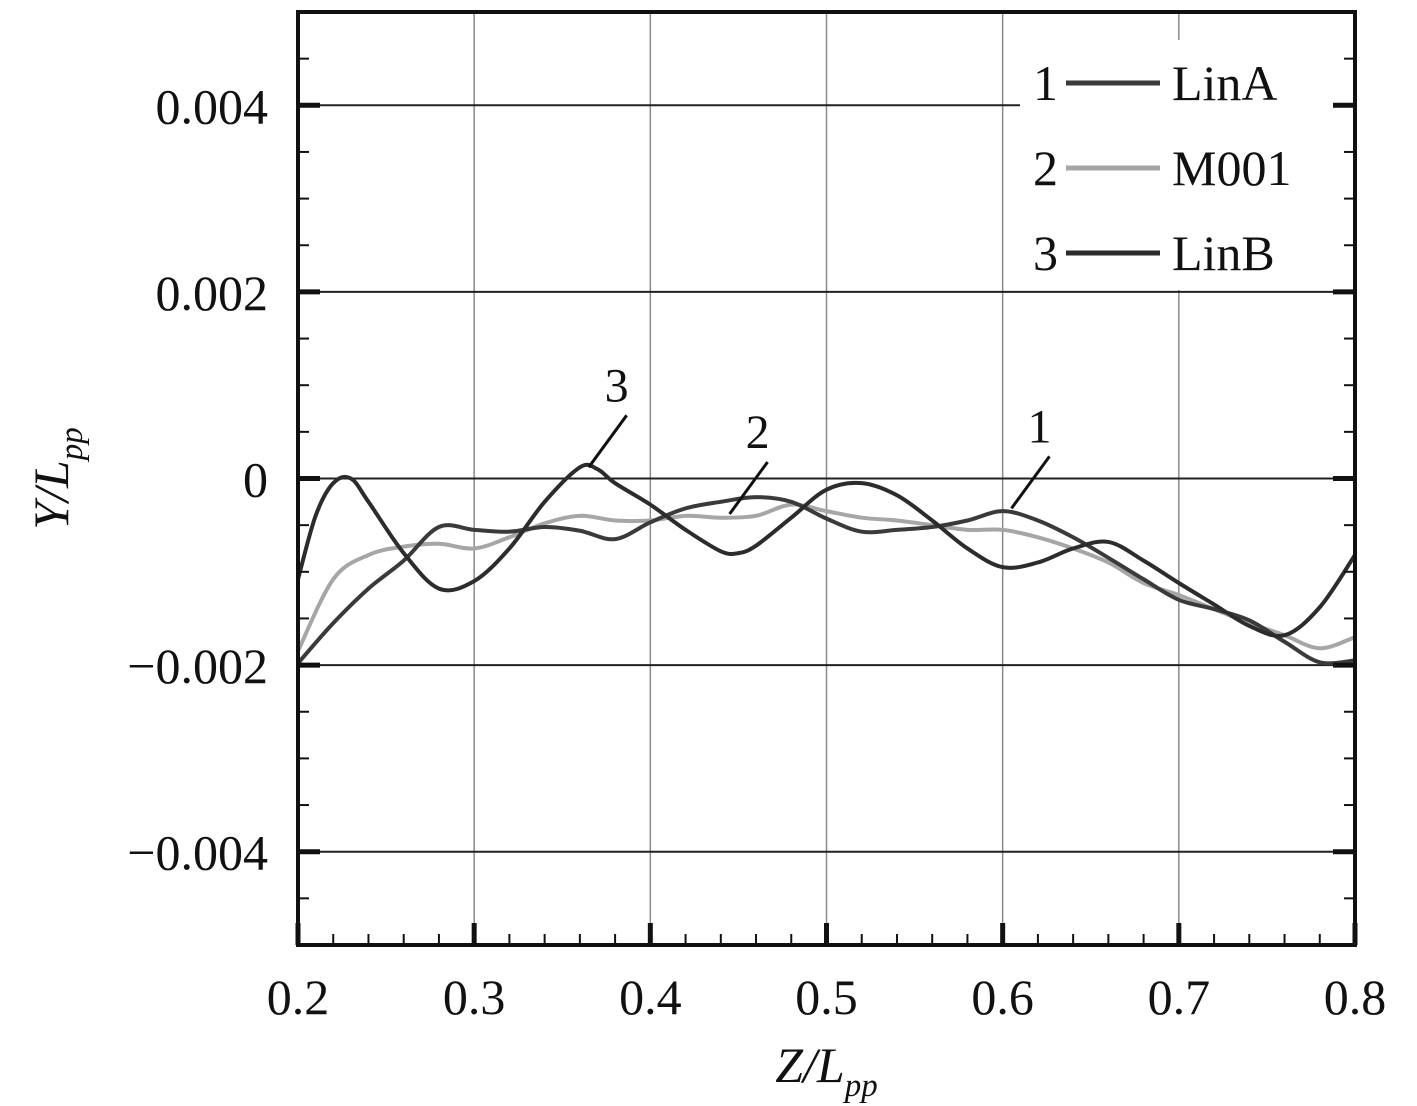  I want to click on callouts: 3 2 1, so click(819, 437).